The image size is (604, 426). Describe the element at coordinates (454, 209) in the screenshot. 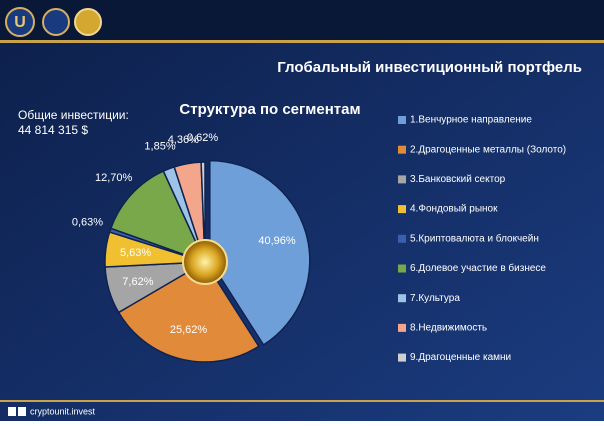

I see `legend-label: 4.Фондовый рынок` at that location.